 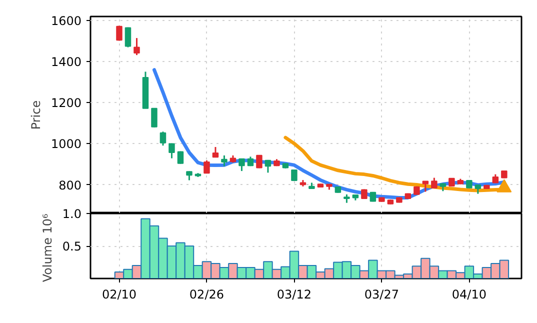 What do you see at coordinates (72, 214) in the screenshot?
I see `y-tick-label: 1.0` at bounding box center [72, 214].